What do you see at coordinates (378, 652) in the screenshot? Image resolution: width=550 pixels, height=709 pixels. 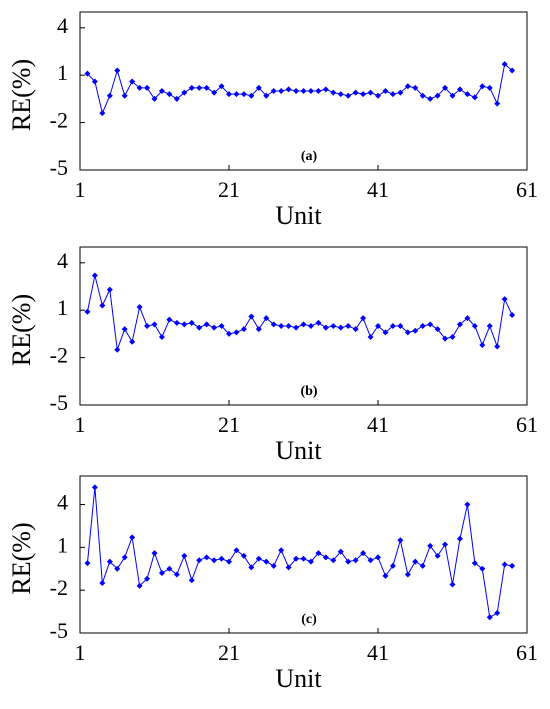 I see `x-tick-label: 41` at bounding box center [378, 652].